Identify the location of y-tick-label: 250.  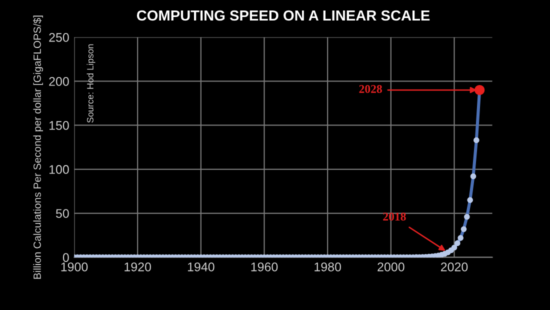
(59, 37).